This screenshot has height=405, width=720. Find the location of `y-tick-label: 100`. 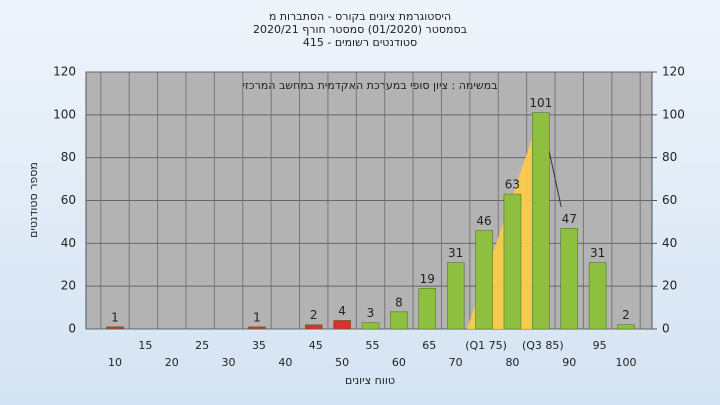

y-tick-label: 100 is located at coordinates (64, 114).